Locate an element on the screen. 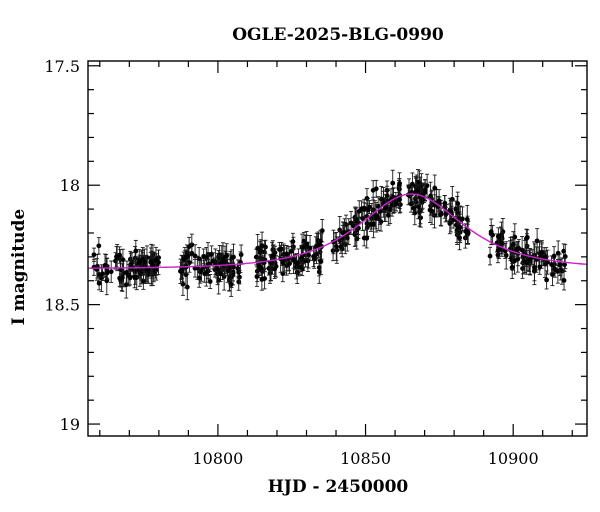  chart-title: OGLE-2025-BLG-0990 is located at coordinates (338, 35).